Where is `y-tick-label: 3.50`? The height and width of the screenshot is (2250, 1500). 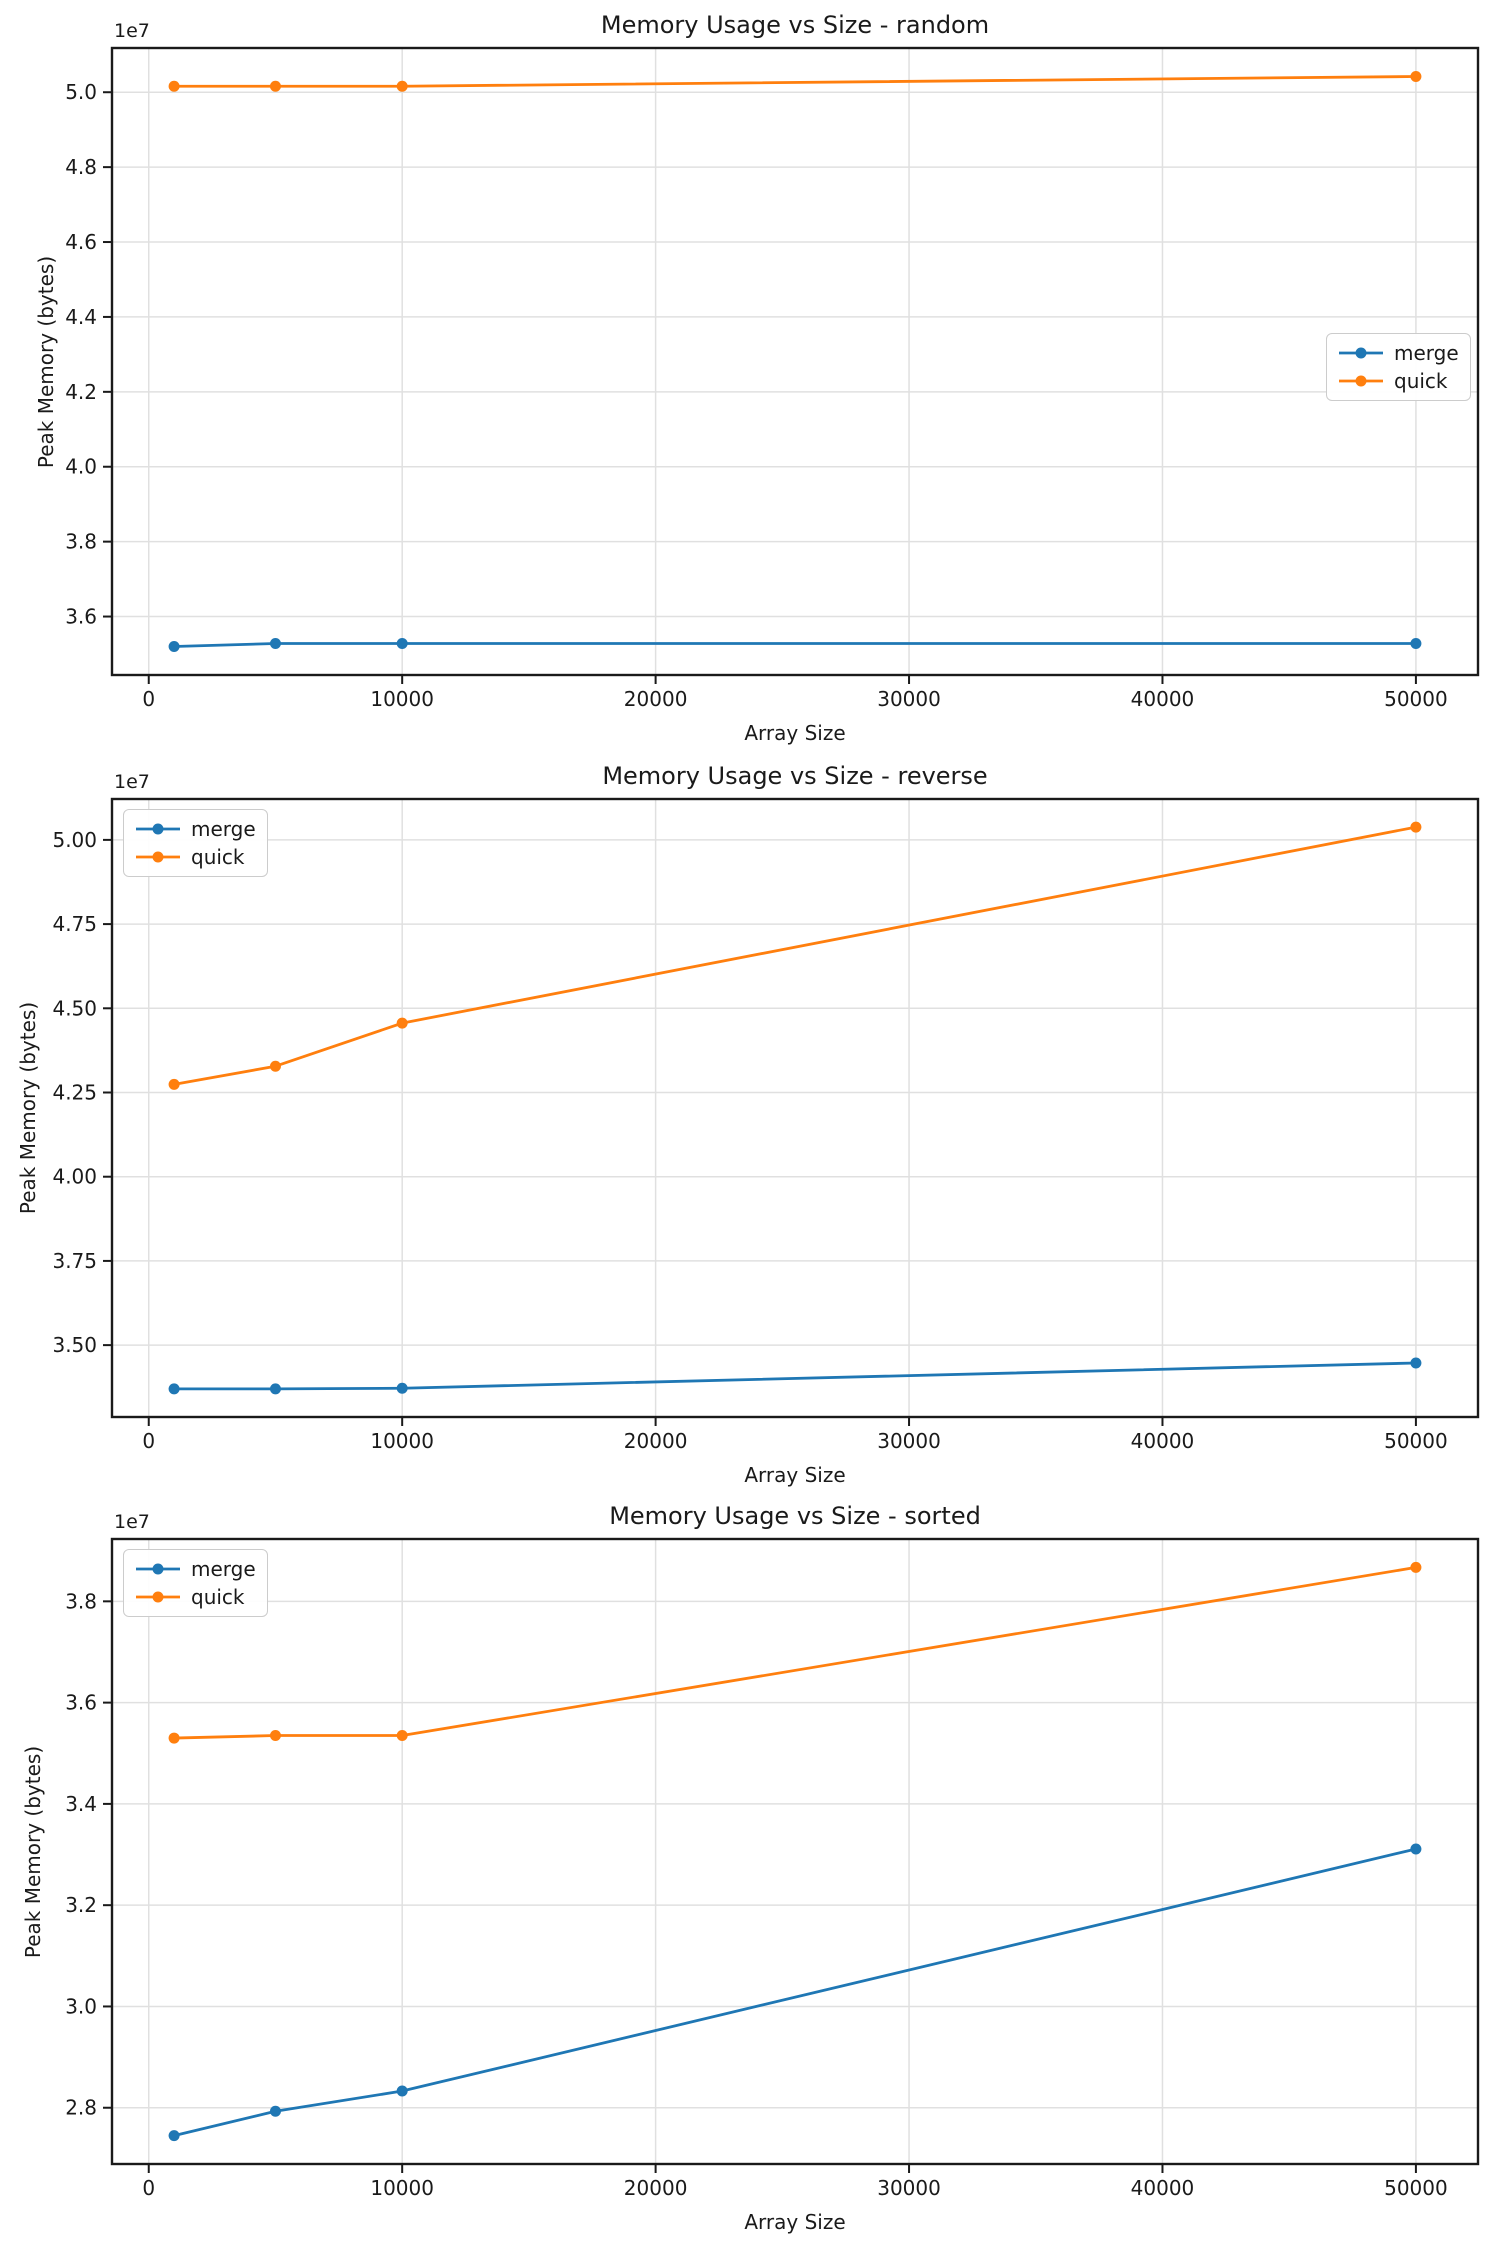
y-tick-label: 3.50 is located at coordinates (74, 1345).